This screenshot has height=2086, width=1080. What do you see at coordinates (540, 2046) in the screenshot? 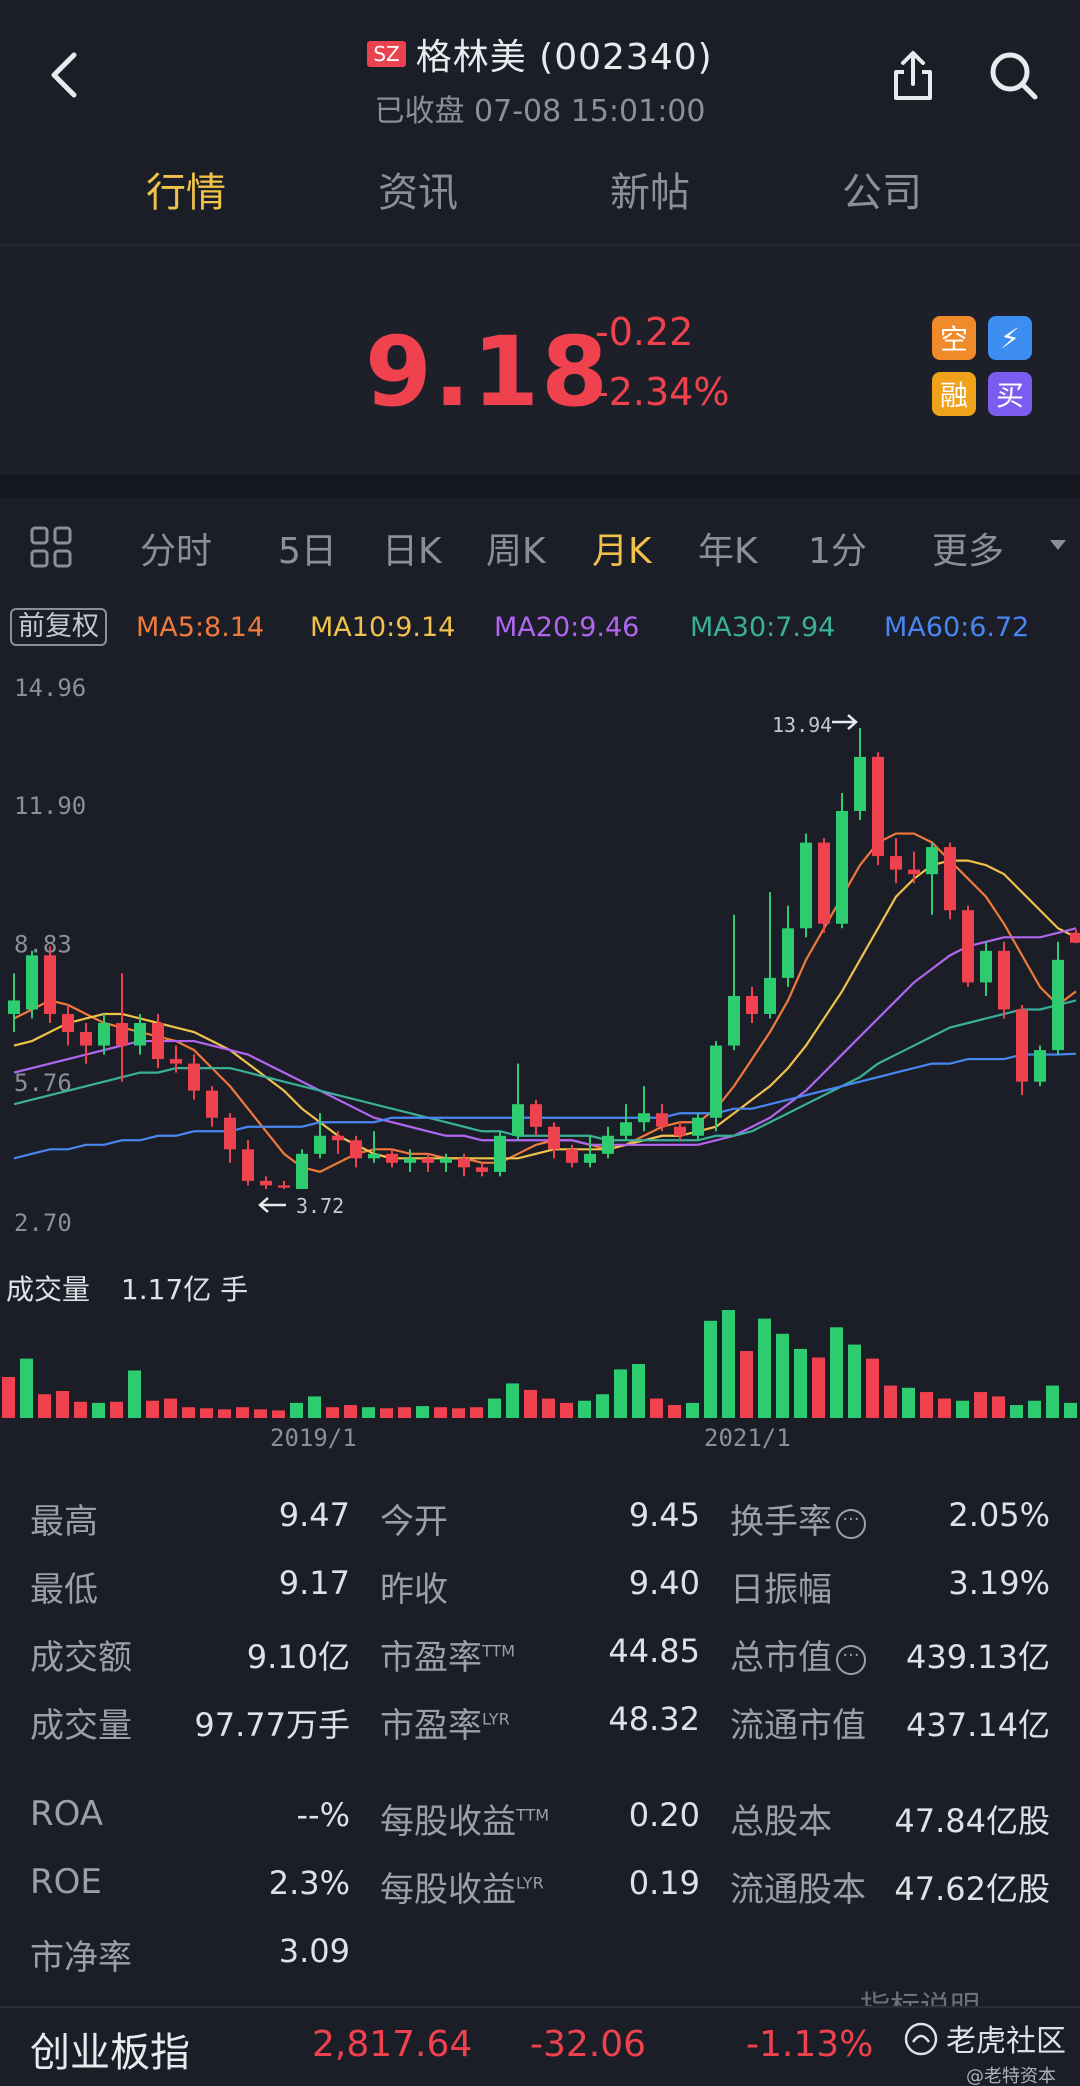
I see `index-ticker-bar: 创业板指 2,817.64 -32.06 -1.13% 老虎社区 @老特资本` at bounding box center [540, 2046].